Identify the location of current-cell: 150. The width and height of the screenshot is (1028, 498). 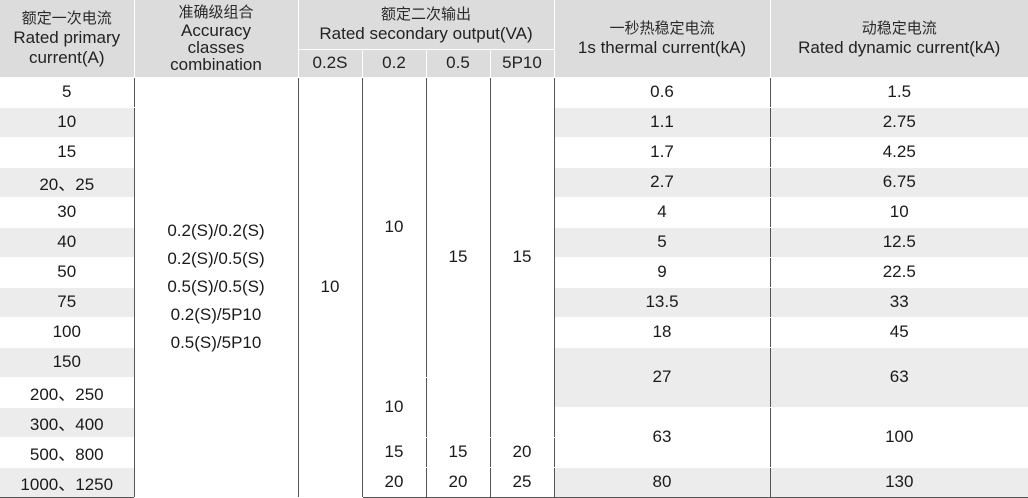
(67, 362).